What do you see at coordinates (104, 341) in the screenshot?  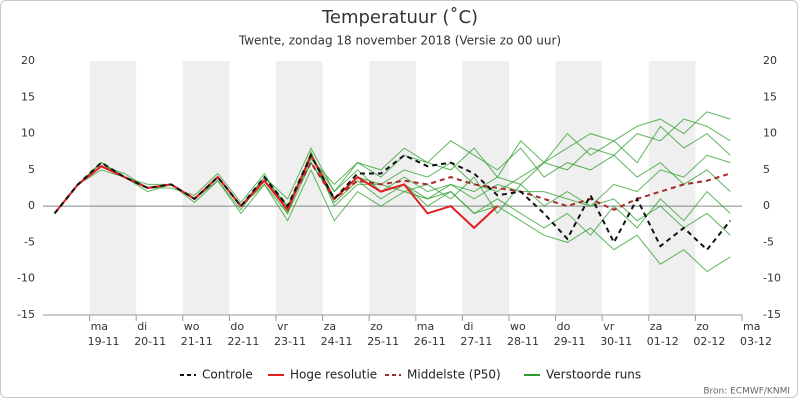 I see `x-tick-date: 19-11` at bounding box center [104, 341].